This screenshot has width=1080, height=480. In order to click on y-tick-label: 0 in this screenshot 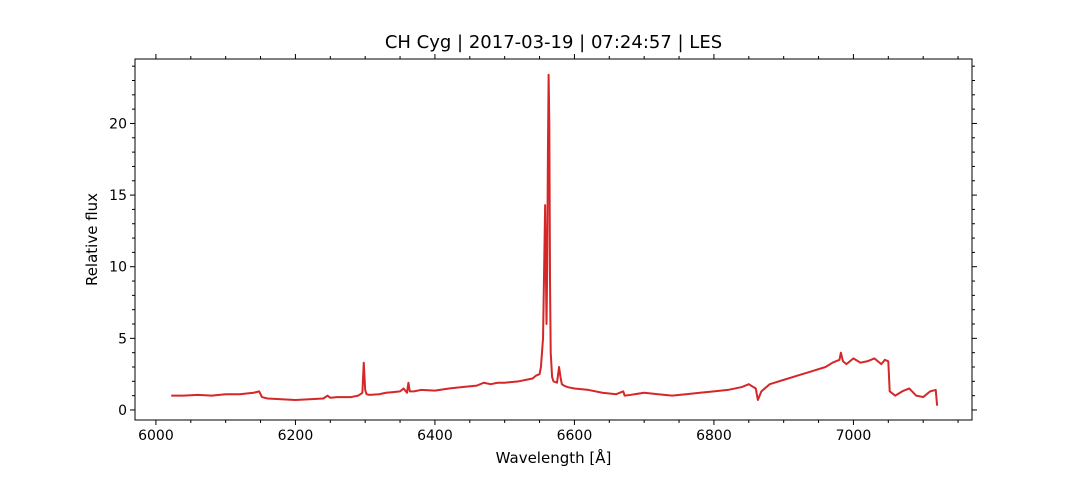, I will do `click(122, 411)`.